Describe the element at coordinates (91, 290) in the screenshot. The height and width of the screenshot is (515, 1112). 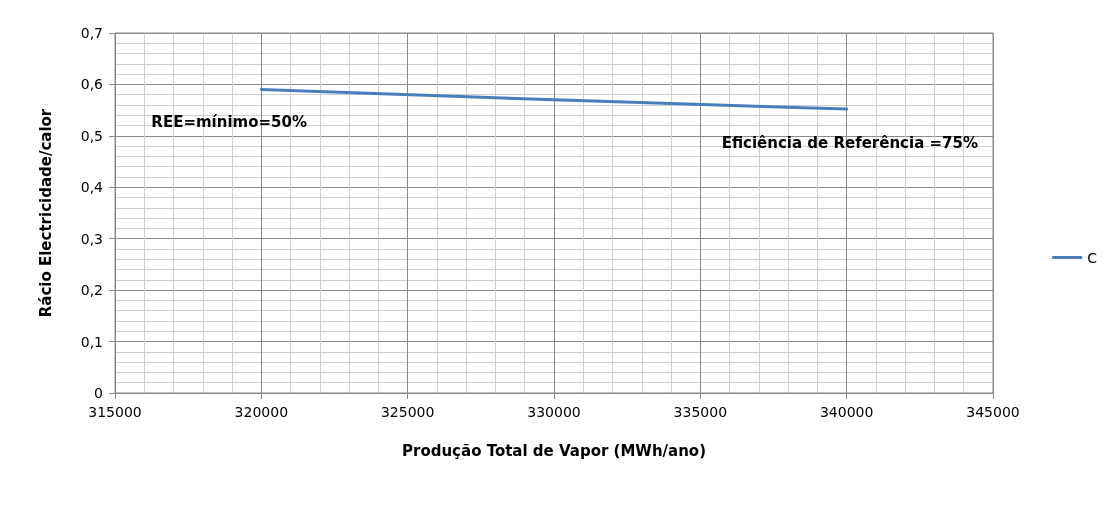
I see `y-tick-label: 0,2` at that location.